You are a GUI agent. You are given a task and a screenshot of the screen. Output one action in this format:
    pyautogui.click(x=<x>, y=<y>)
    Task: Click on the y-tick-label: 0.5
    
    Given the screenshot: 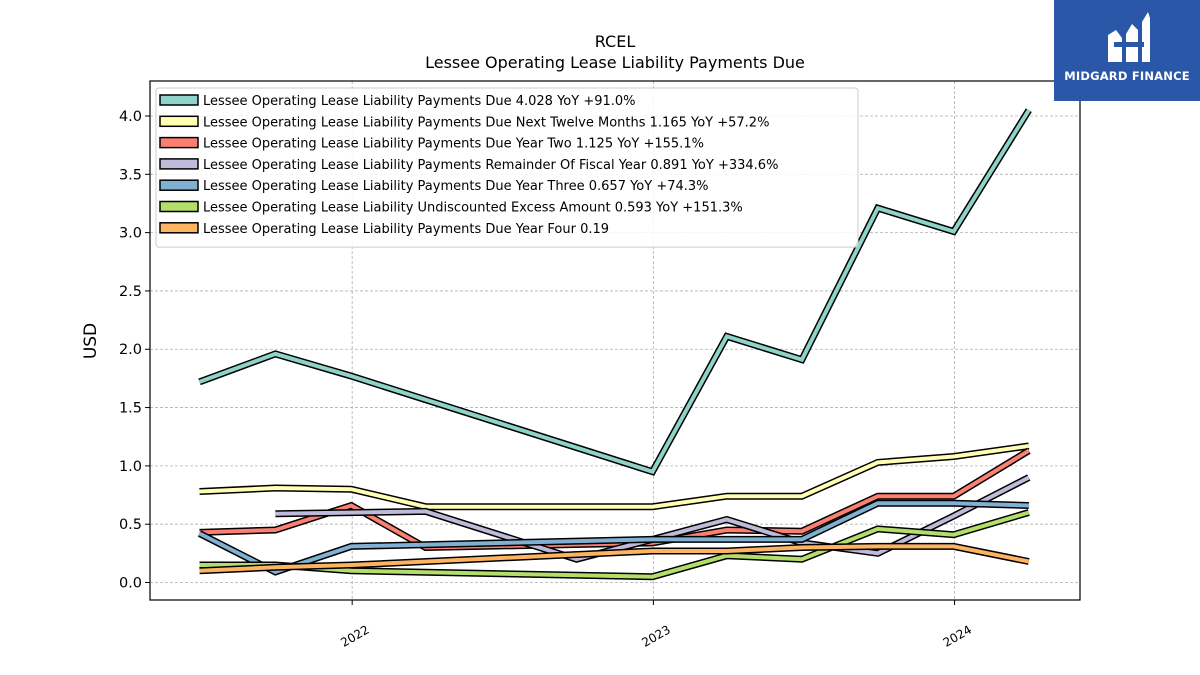 What is the action you would take?
    pyautogui.click(x=130, y=525)
    